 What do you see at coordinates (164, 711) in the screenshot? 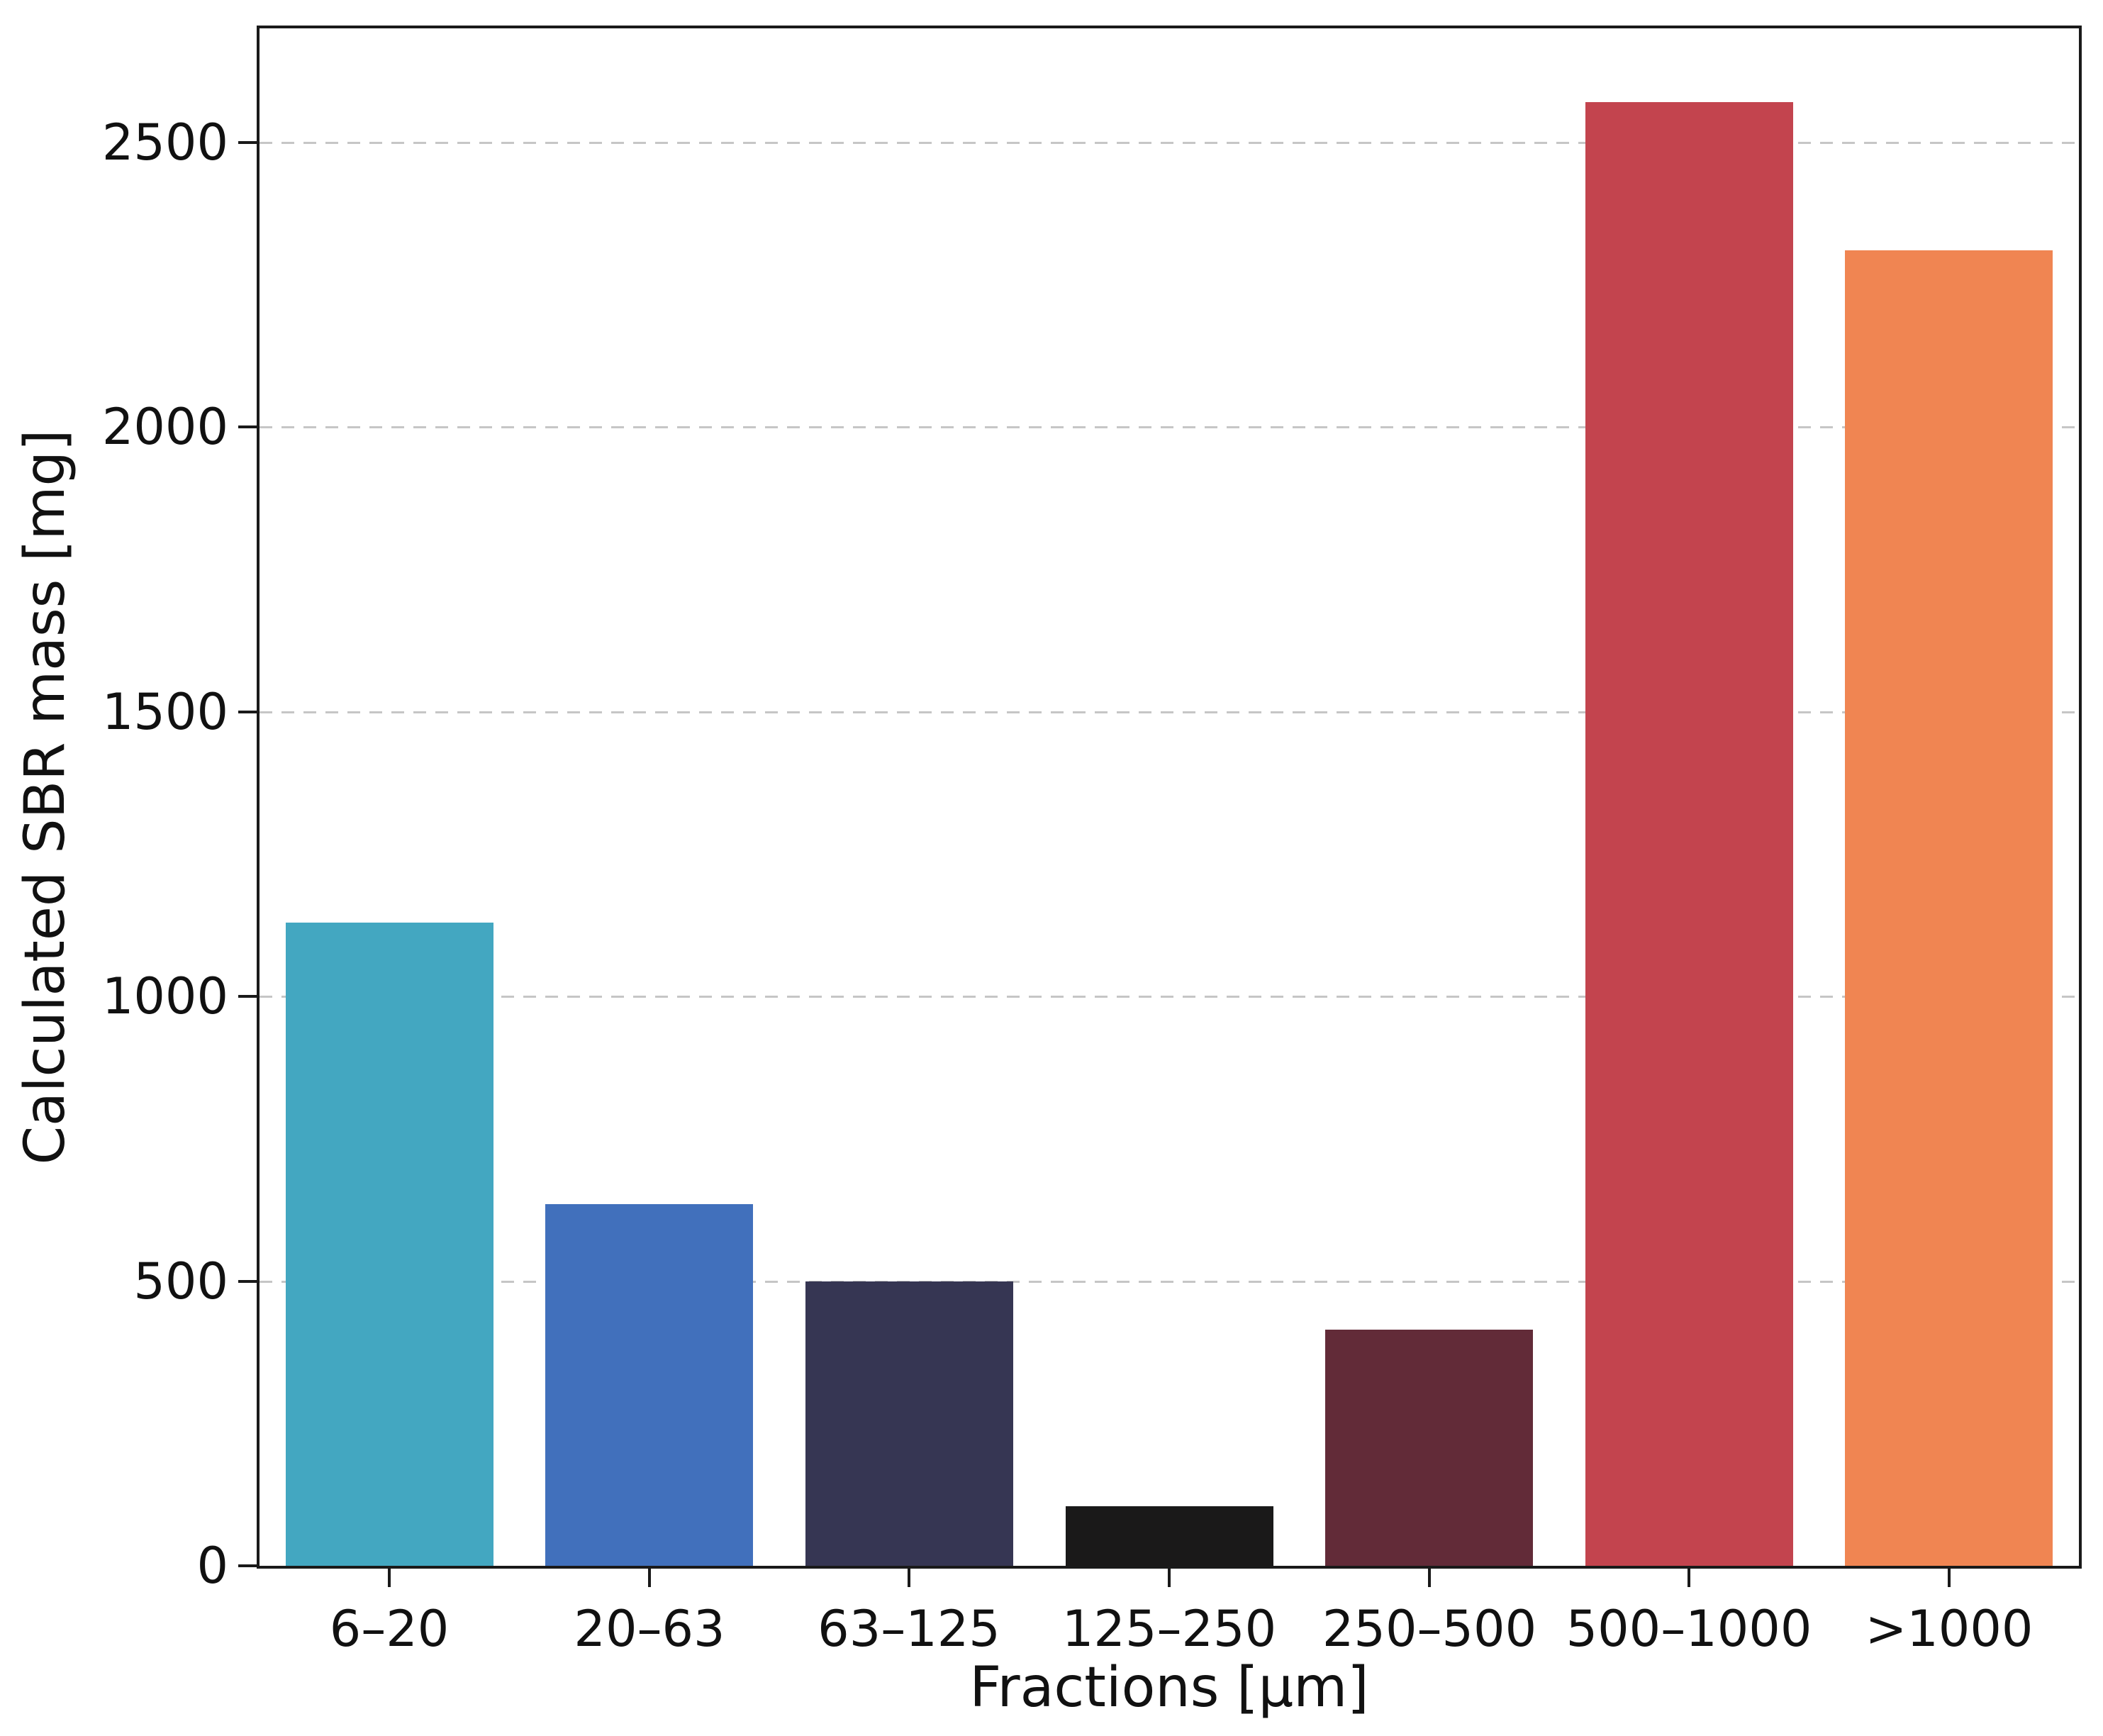
I see `y-tick-label-1500: 1500` at bounding box center [164, 711].